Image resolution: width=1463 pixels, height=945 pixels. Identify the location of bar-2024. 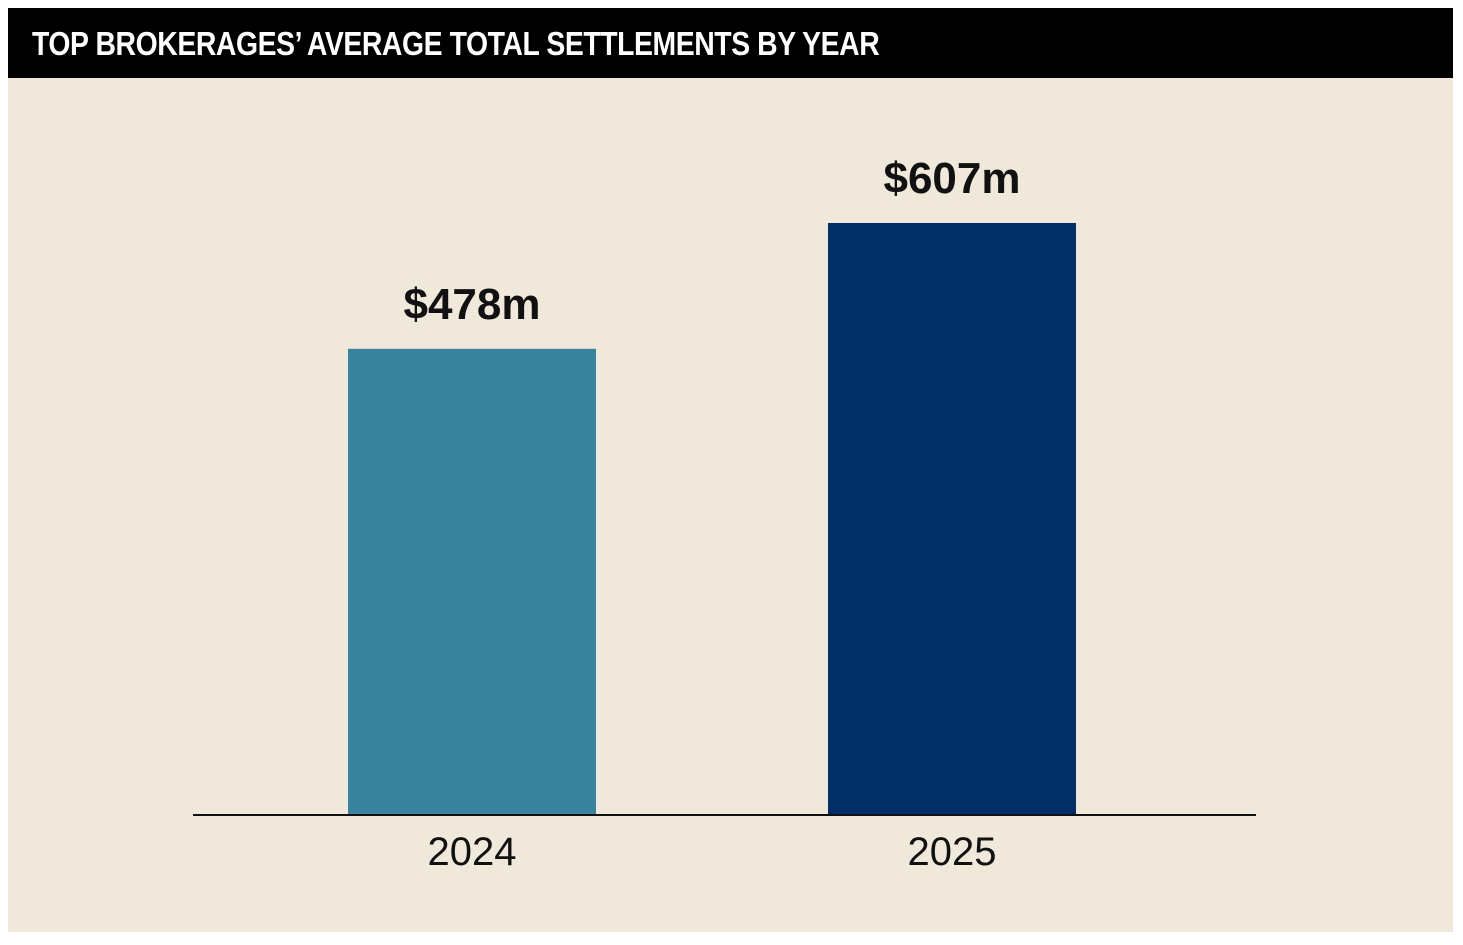
(472, 581).